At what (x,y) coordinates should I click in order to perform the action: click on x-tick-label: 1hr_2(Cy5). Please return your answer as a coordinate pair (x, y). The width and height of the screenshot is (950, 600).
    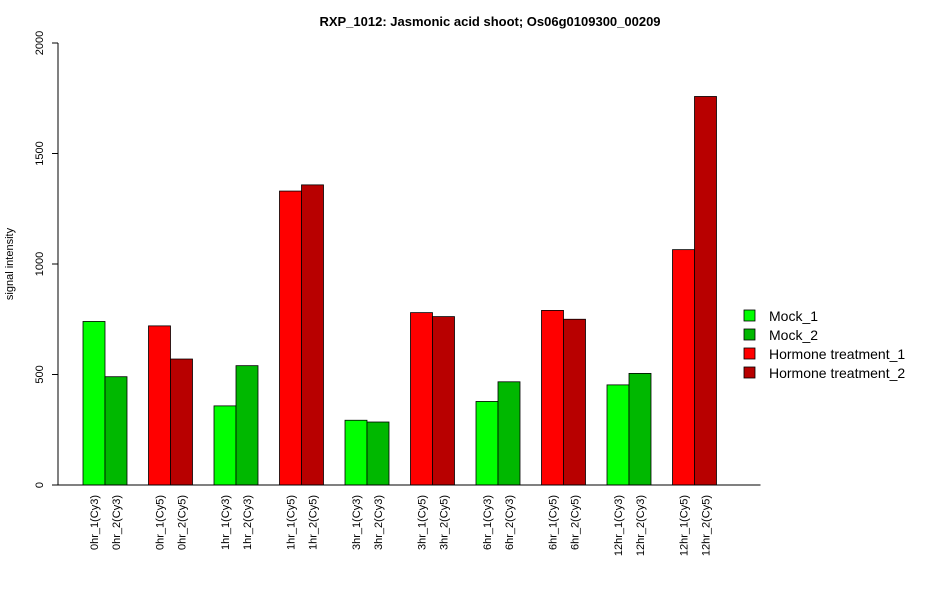
    Looking at the image, I should click on (314, 522).